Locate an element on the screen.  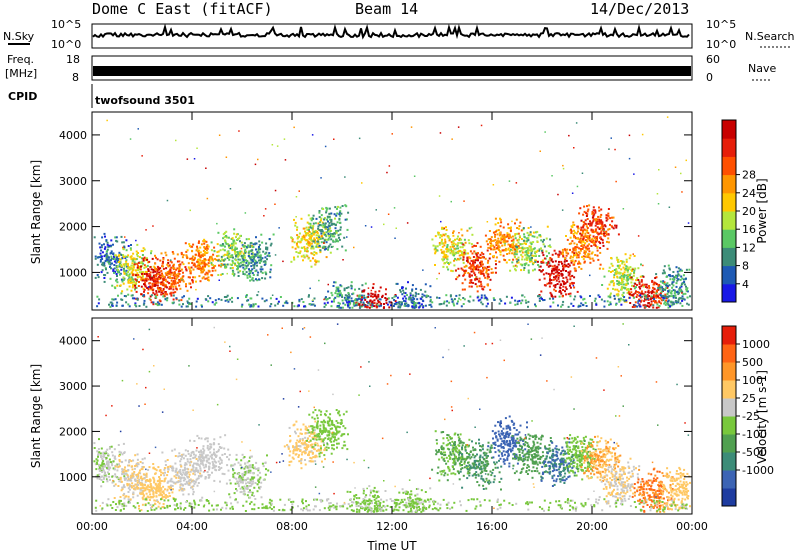
power-y-label: Slant Range [km] is located at coordinates (36, 212).